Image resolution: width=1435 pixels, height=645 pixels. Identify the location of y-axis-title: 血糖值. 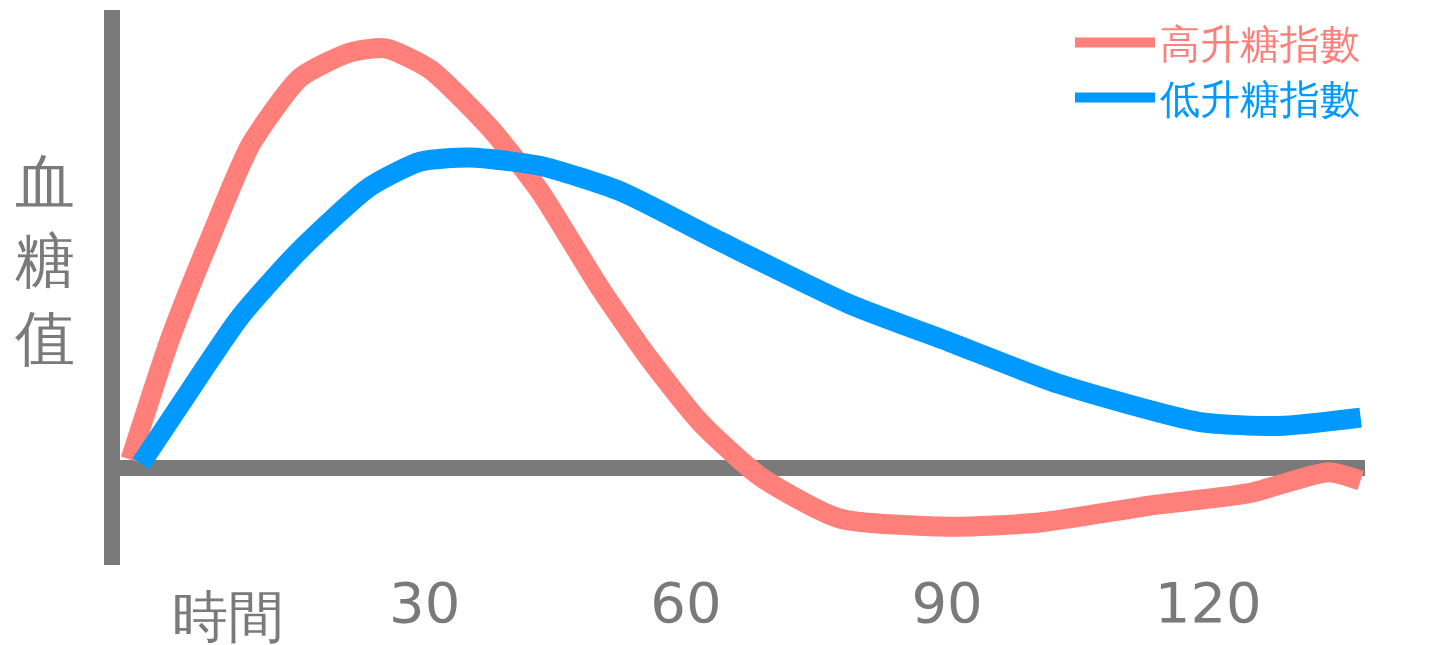
(45, 260).